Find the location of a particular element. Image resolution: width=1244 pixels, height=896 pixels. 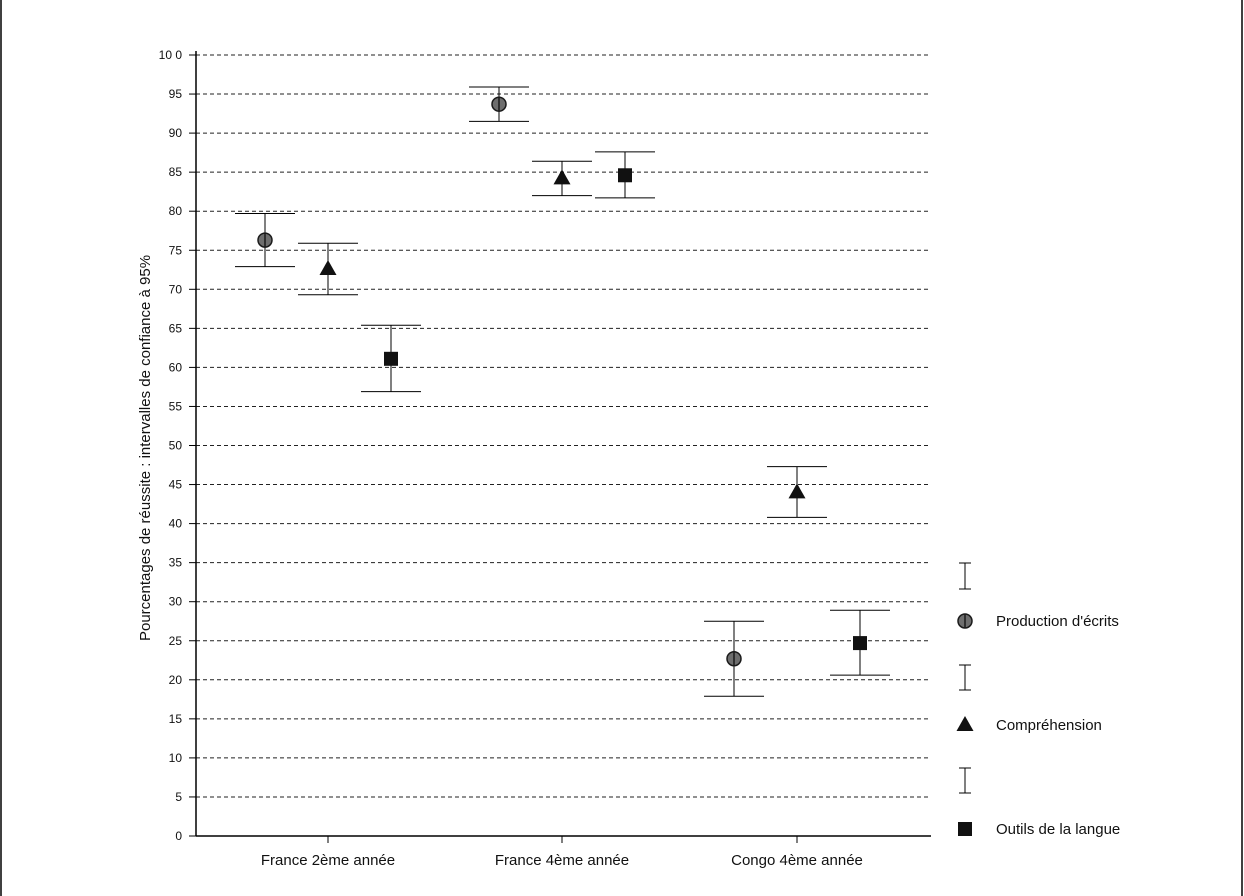

y-tick-label: 15 is located at coordinates (176, 719).